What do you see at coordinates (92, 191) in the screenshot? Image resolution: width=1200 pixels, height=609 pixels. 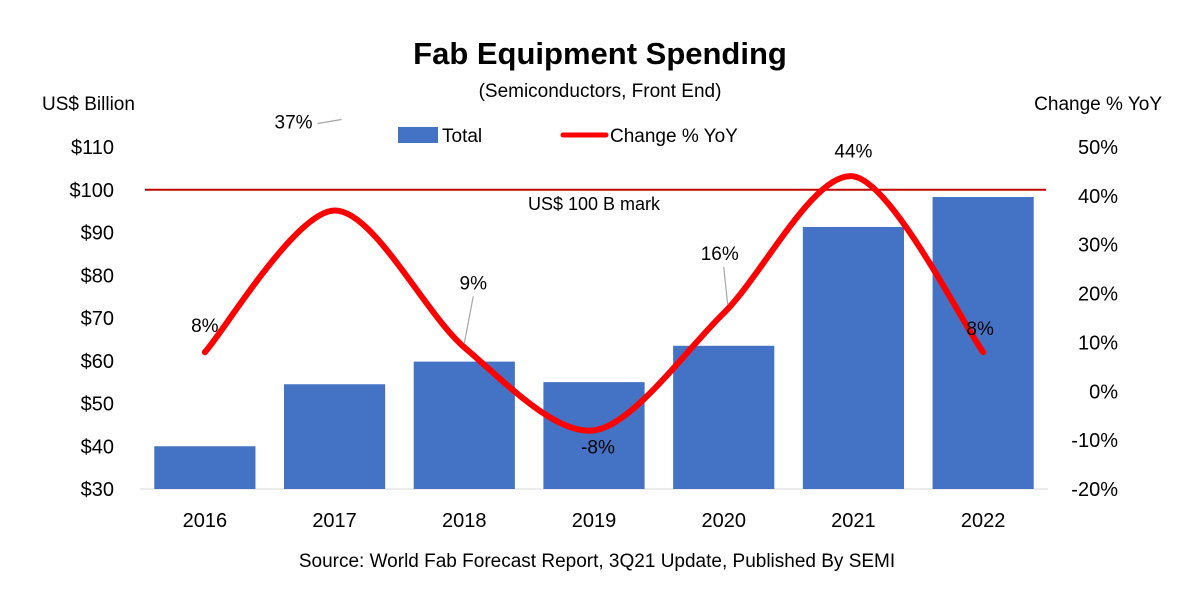 I see `y-tick-label: $100` at bounding box center [92, 191].